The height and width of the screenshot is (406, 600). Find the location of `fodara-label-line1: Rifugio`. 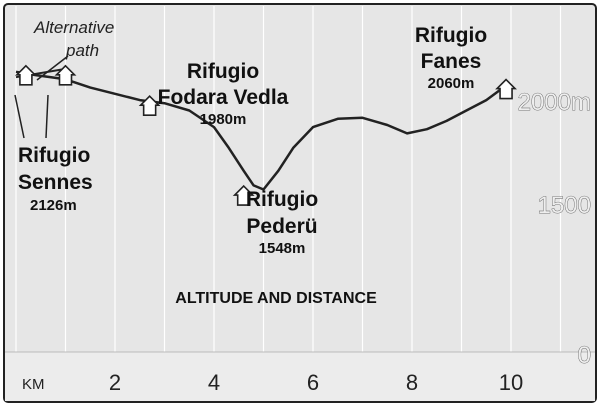

fodara-label-line1: Rifugio is located at coordinates (223, 71).